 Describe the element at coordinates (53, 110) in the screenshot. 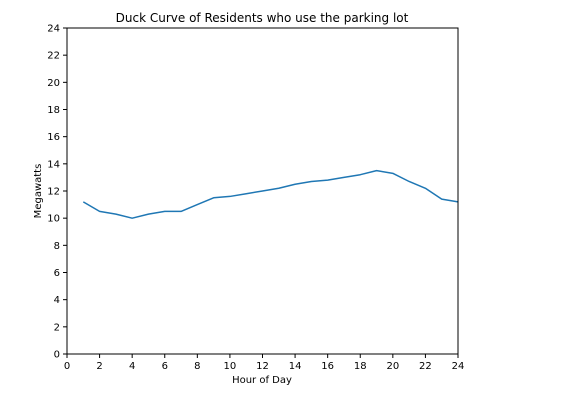

I see `y-tick-label: 18` at that location.